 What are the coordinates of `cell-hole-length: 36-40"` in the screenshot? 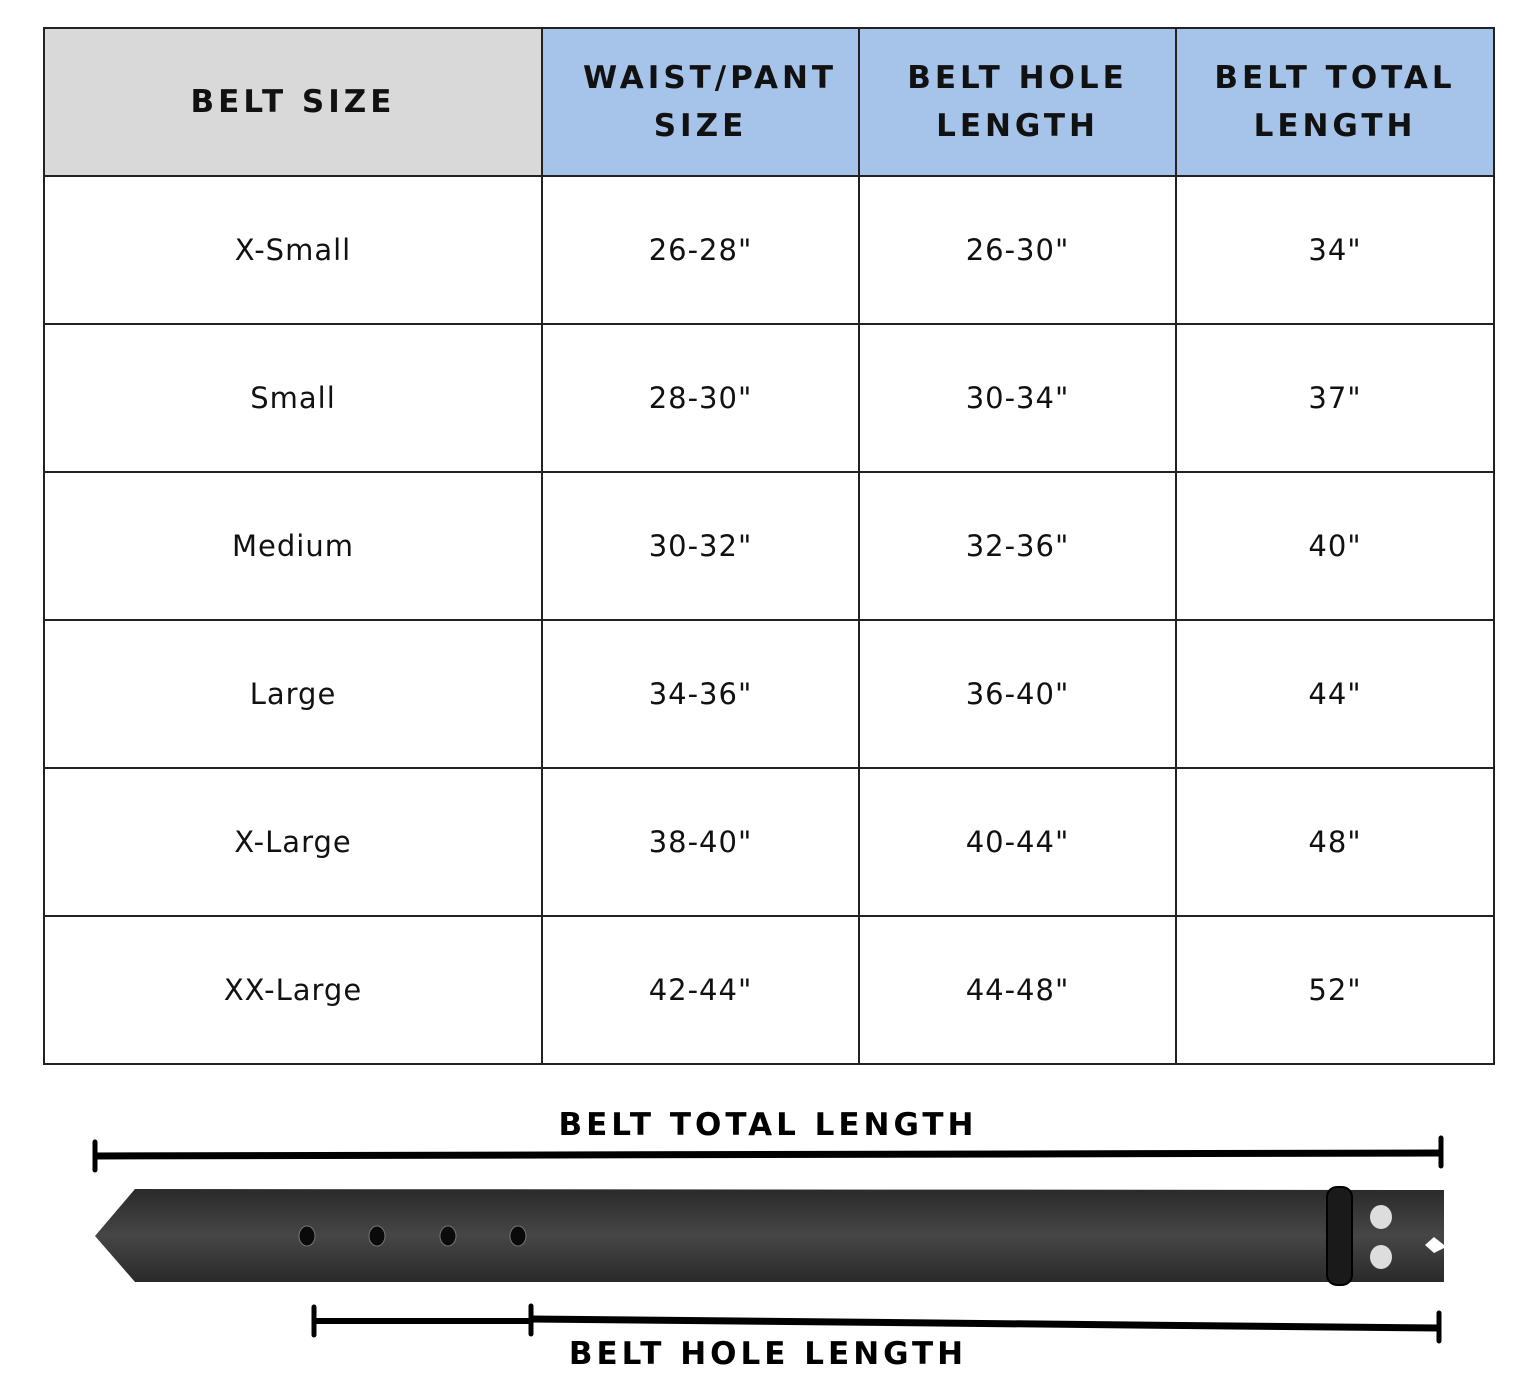 It's located at (1017, 694).